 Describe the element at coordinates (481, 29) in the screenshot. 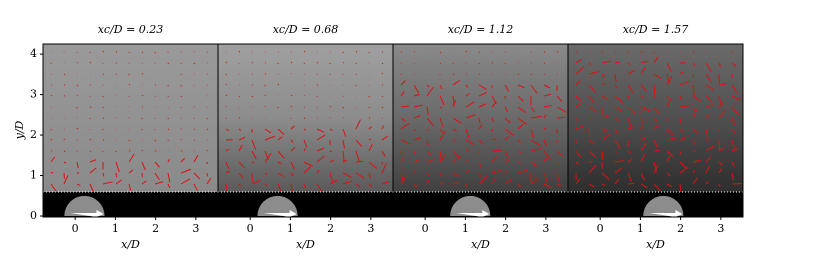

I see `panel-title: xc/D = 1.12` at that location.